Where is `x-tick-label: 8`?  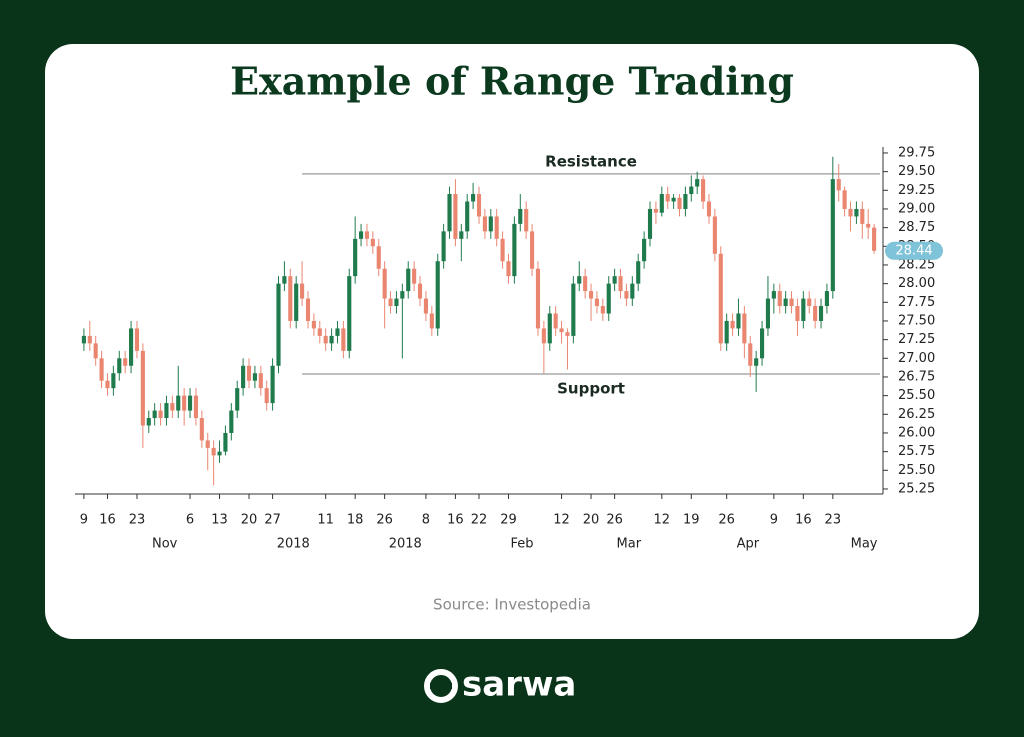
x-tick-label: 8 is located at coordinates (426, 520).